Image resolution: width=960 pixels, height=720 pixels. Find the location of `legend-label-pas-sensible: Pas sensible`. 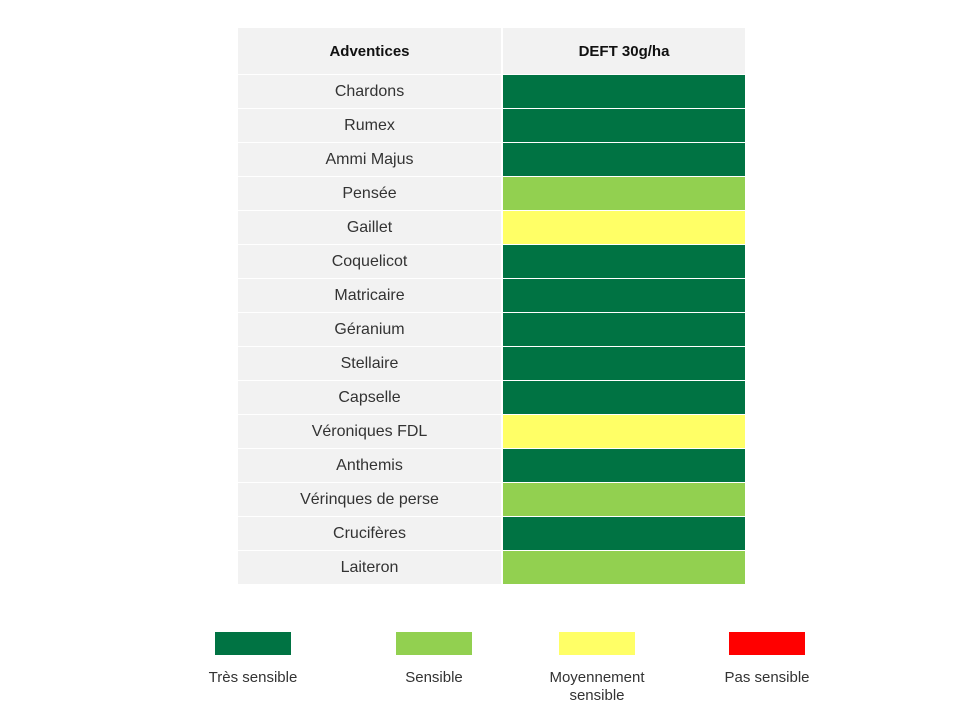

legend-label-pas-sensible: Pas sensible is located at coordinates (767, 677).